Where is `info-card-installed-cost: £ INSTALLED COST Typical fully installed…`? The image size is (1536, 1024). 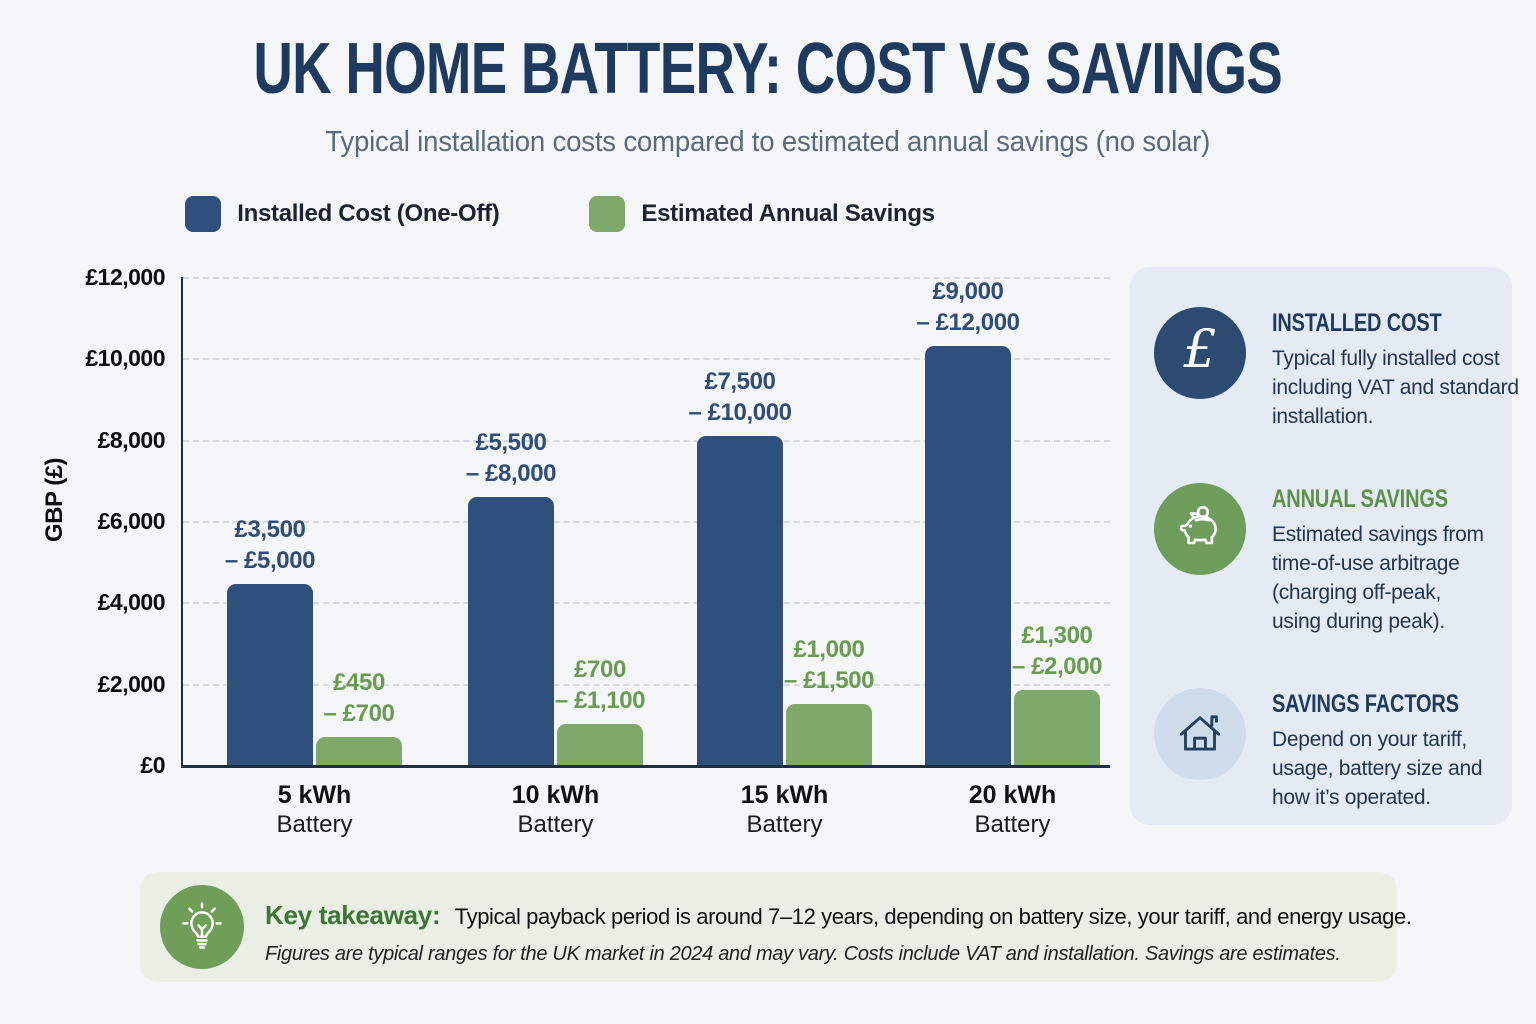
info-card-installed-cost: £ INSTALLED COST Typical fully installed… is located at coordinates (1336, 369).